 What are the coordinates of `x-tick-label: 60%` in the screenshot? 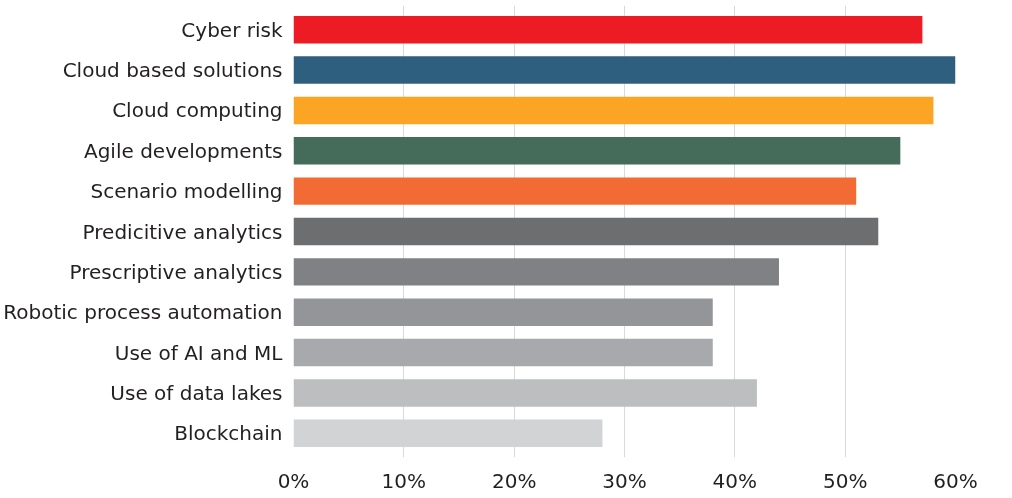 It's located at (955, 480).